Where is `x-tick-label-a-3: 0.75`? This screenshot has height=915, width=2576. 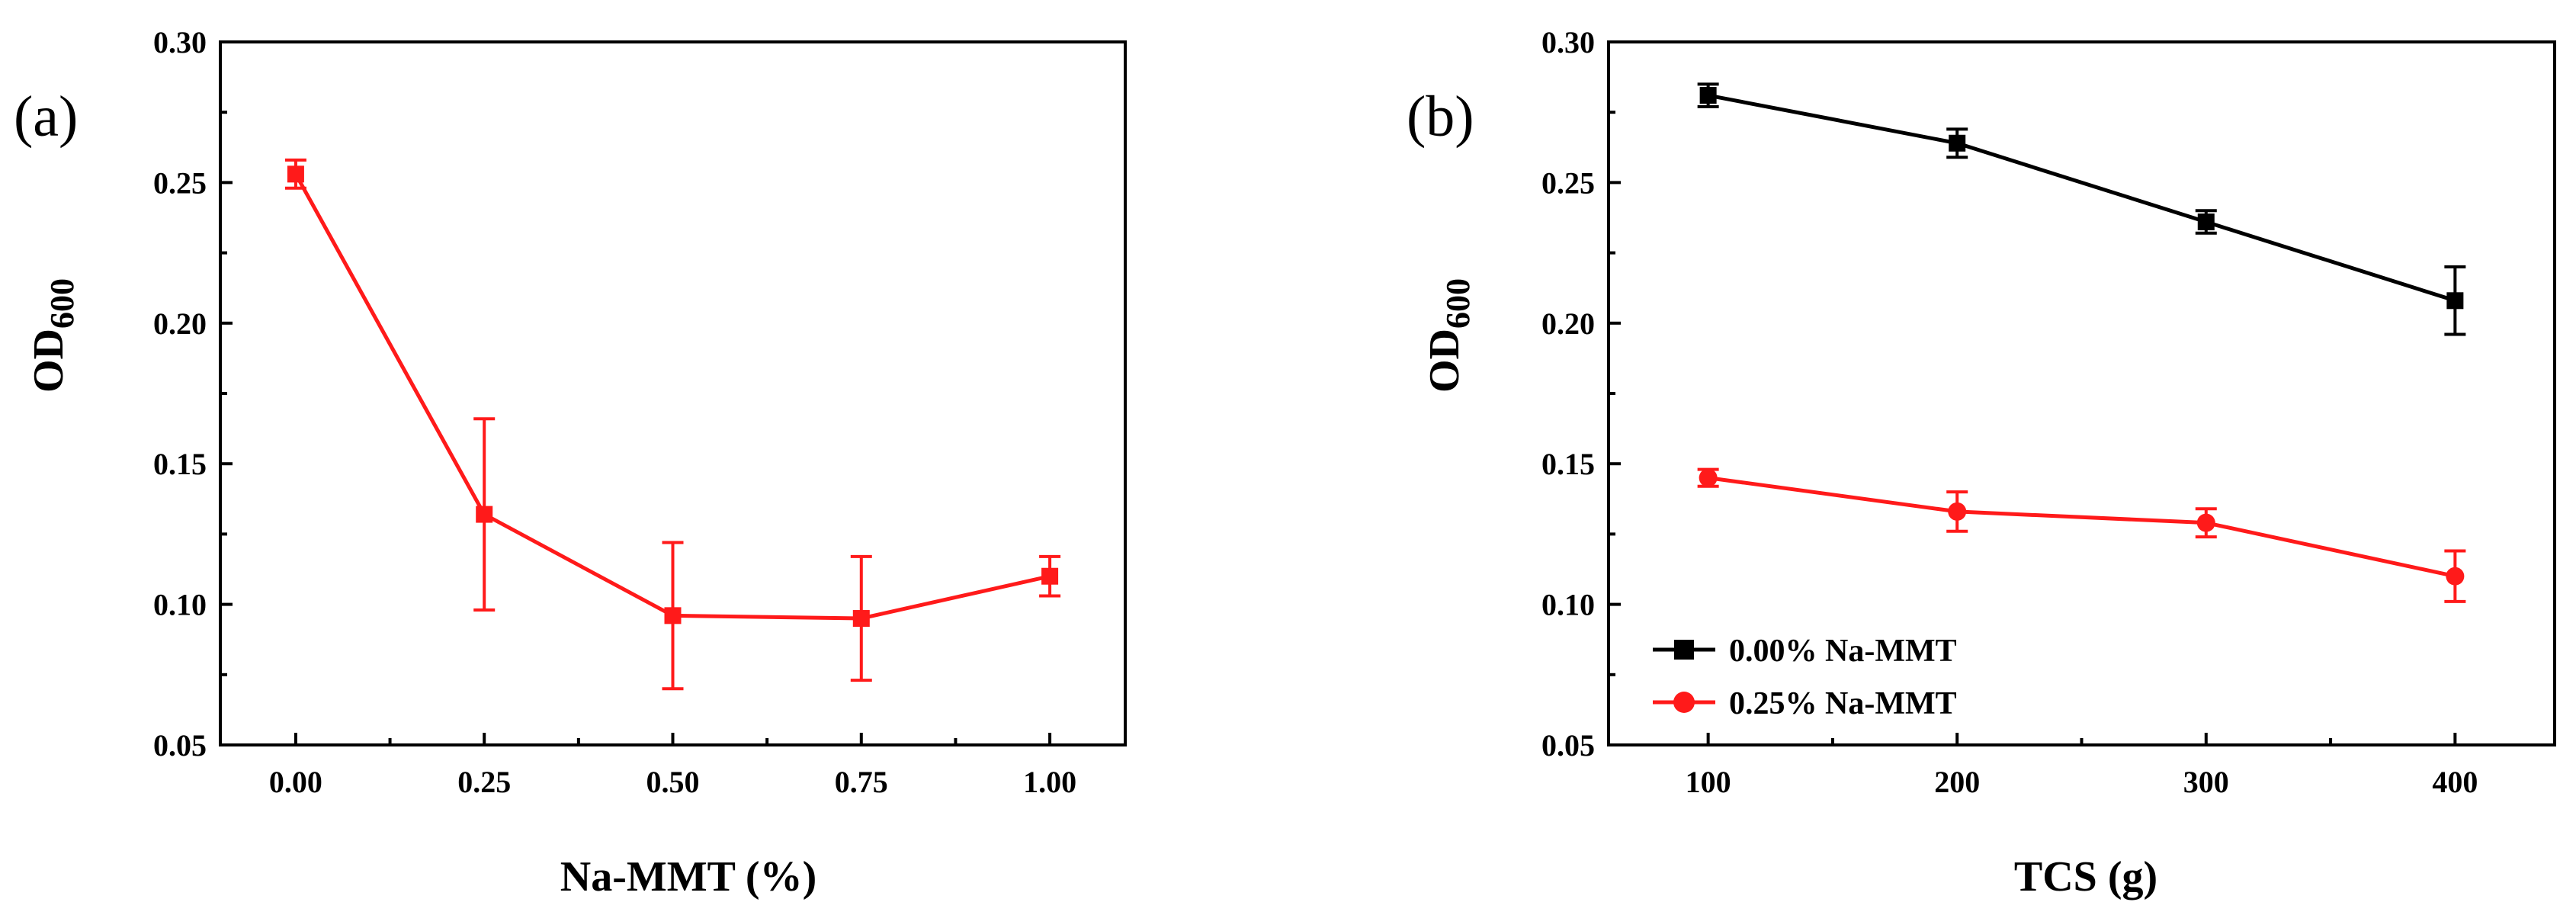
x-tick-label-a-3: 0.75 is located at coordinates (861, 782).